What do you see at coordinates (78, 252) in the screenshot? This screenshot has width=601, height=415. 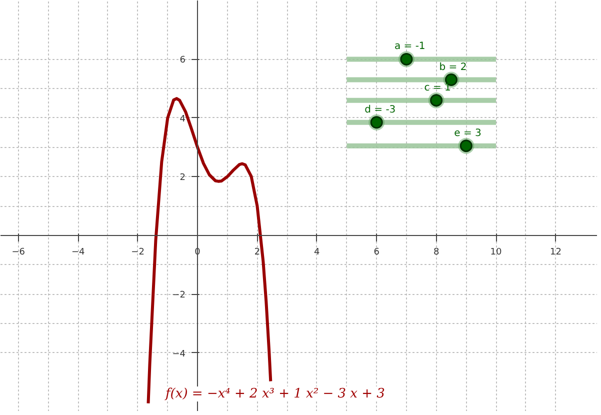 I see `x-tick-label: −4` at bounding box center [78, 252].